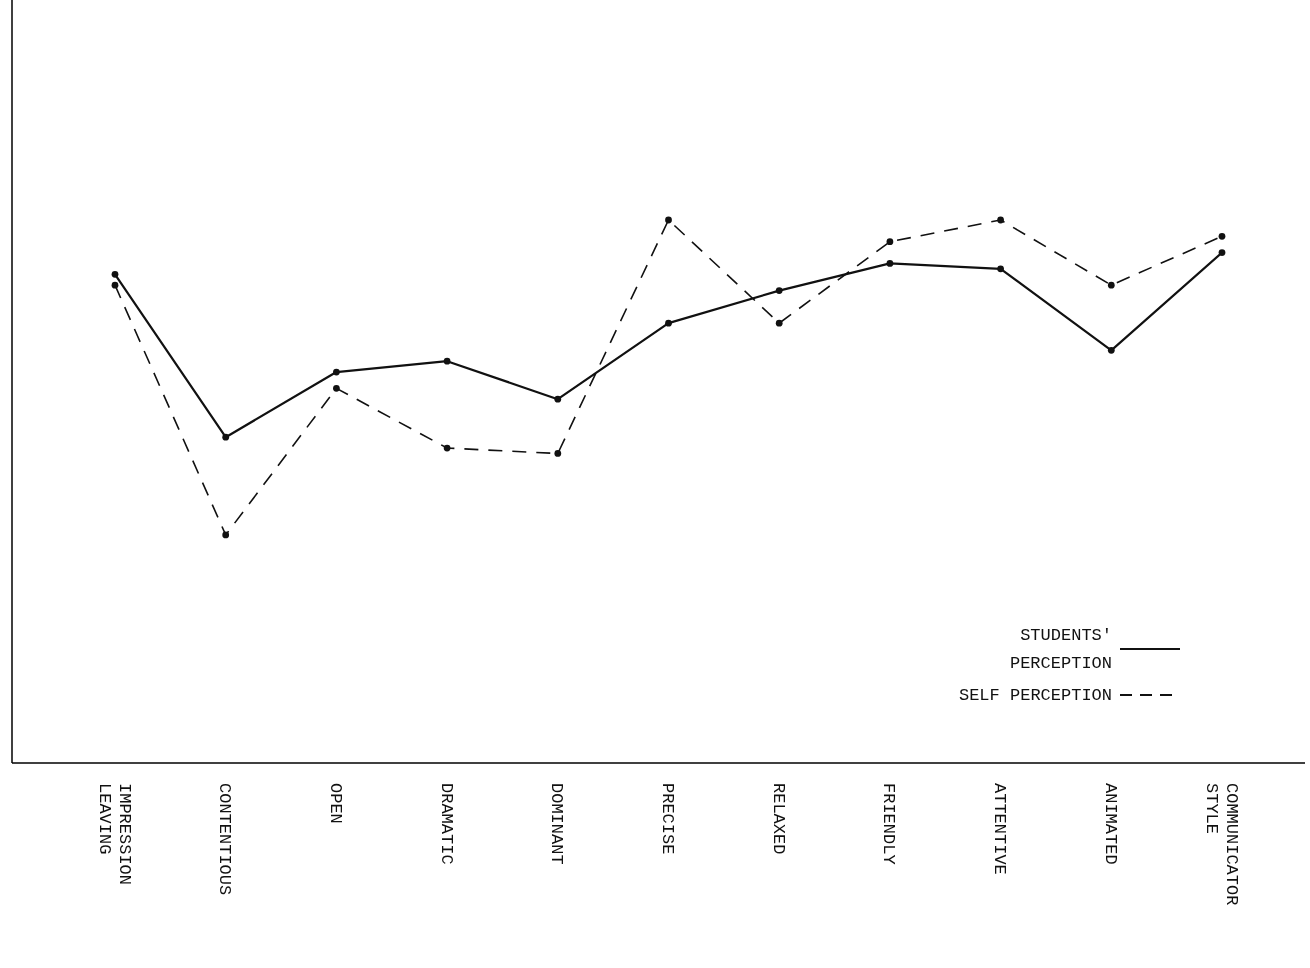 This screenshot has height=968, width=1310. Describe the element at coordinates (557, 824) in the screenshot. I see `x-tick-label: DOMINANT` at that location.